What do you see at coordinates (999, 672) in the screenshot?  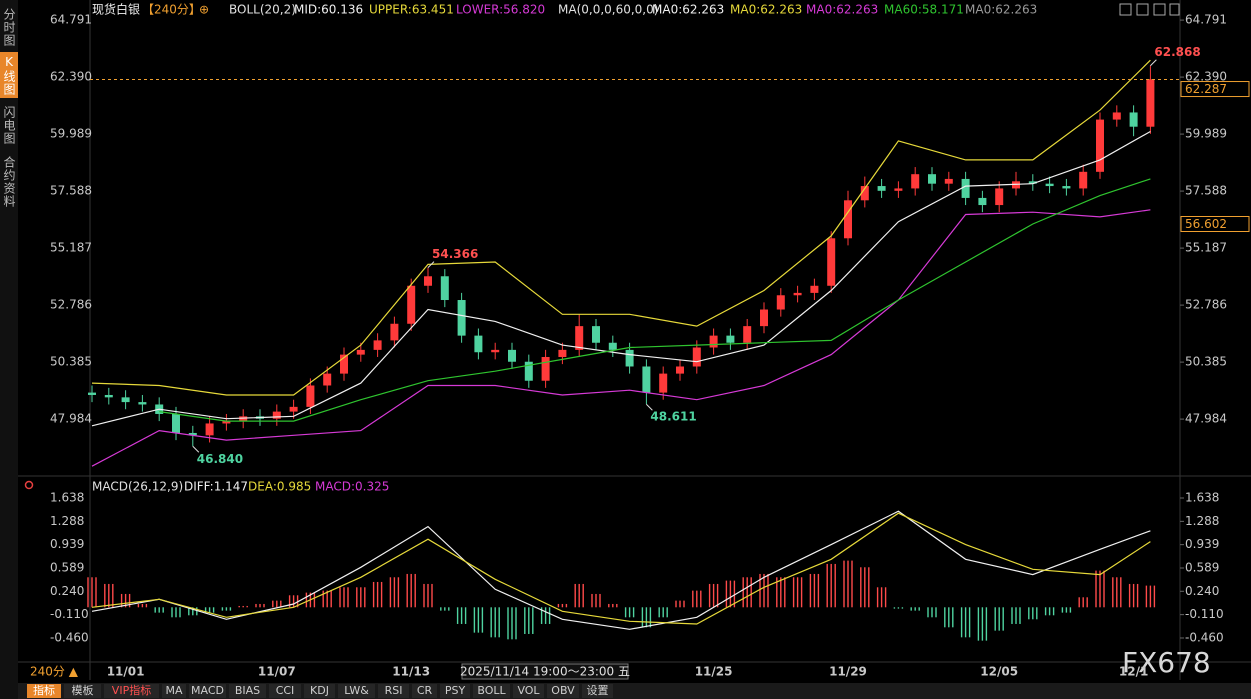 I see `x-tick-label: 12/05` at bounding box center [999, 672].